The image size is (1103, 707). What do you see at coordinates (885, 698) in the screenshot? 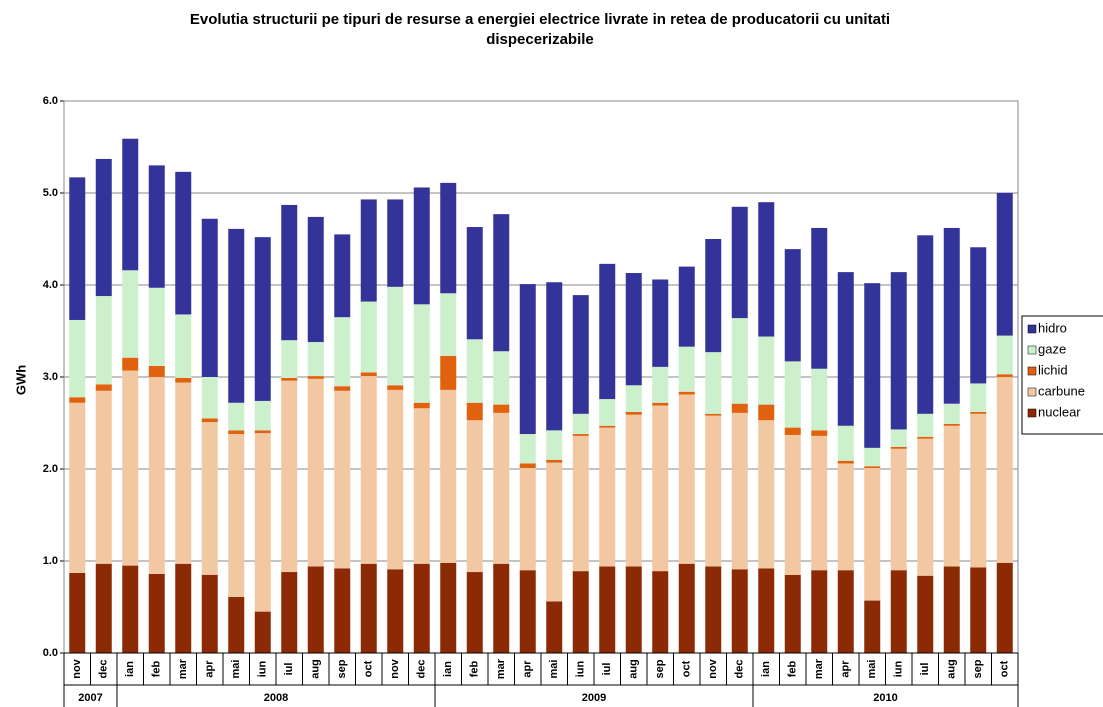
I see `year-label: 2010` at bounding box center [885, 698].